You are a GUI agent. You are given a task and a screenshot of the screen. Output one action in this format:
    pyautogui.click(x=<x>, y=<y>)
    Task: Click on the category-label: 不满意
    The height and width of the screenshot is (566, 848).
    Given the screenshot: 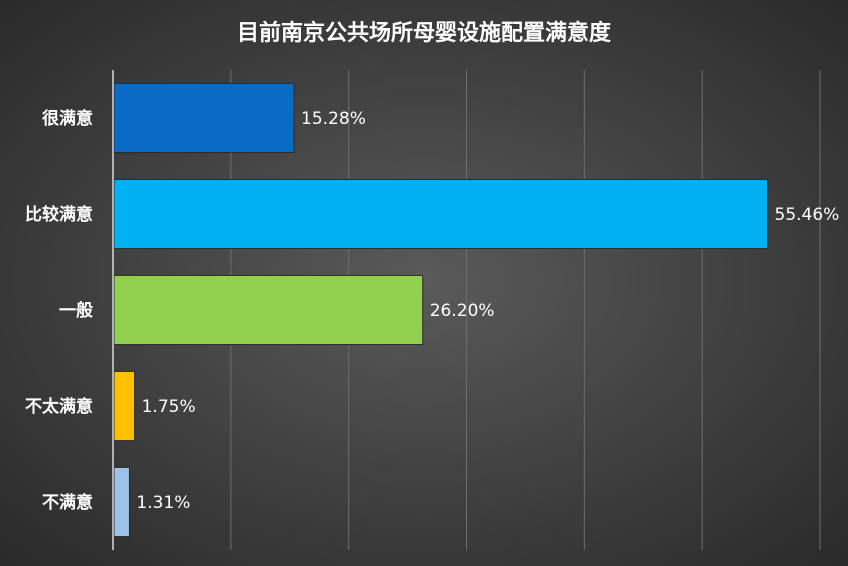 What is the action you would take?
    pyautogui.click(x=67, y=502)
    